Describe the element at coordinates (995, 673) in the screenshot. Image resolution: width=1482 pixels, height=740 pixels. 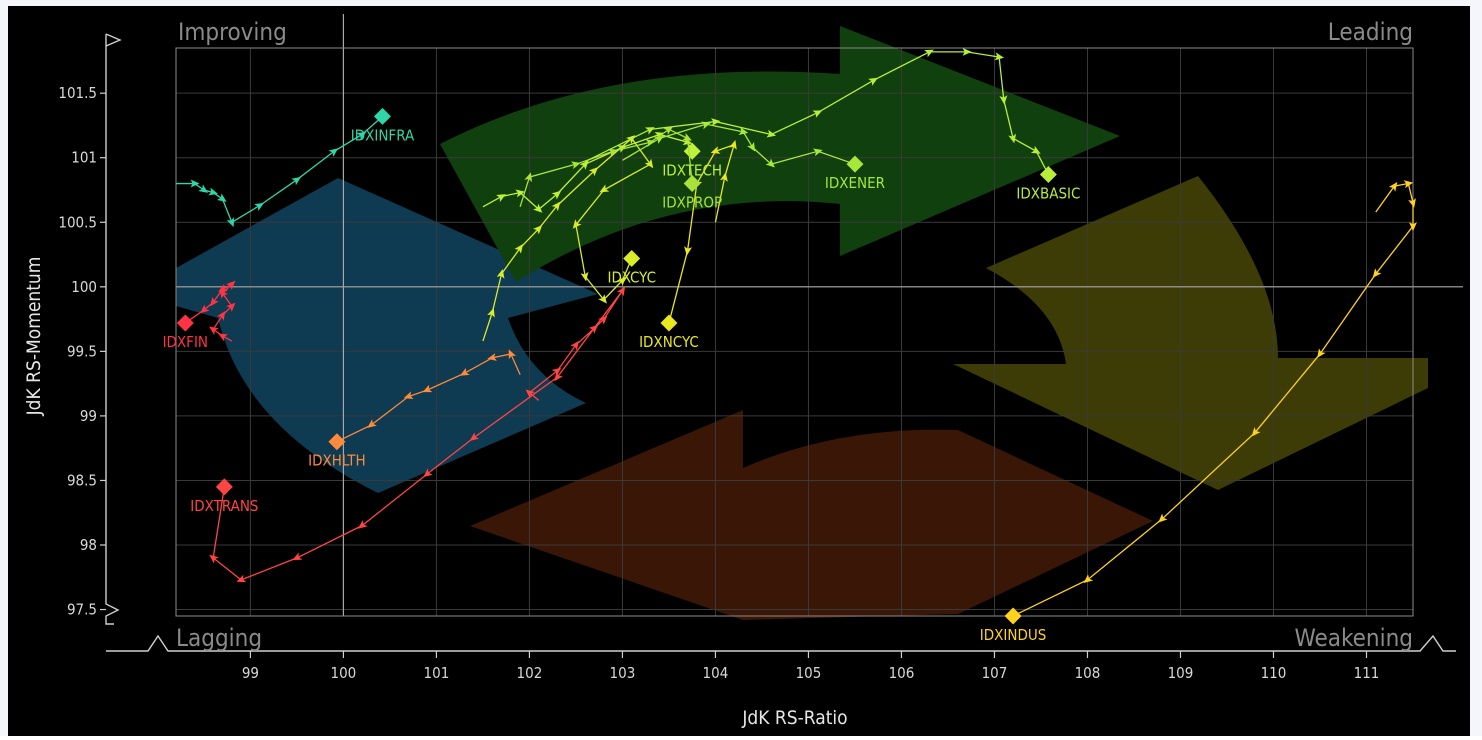
I see `x-tick-label: 107` at that location.